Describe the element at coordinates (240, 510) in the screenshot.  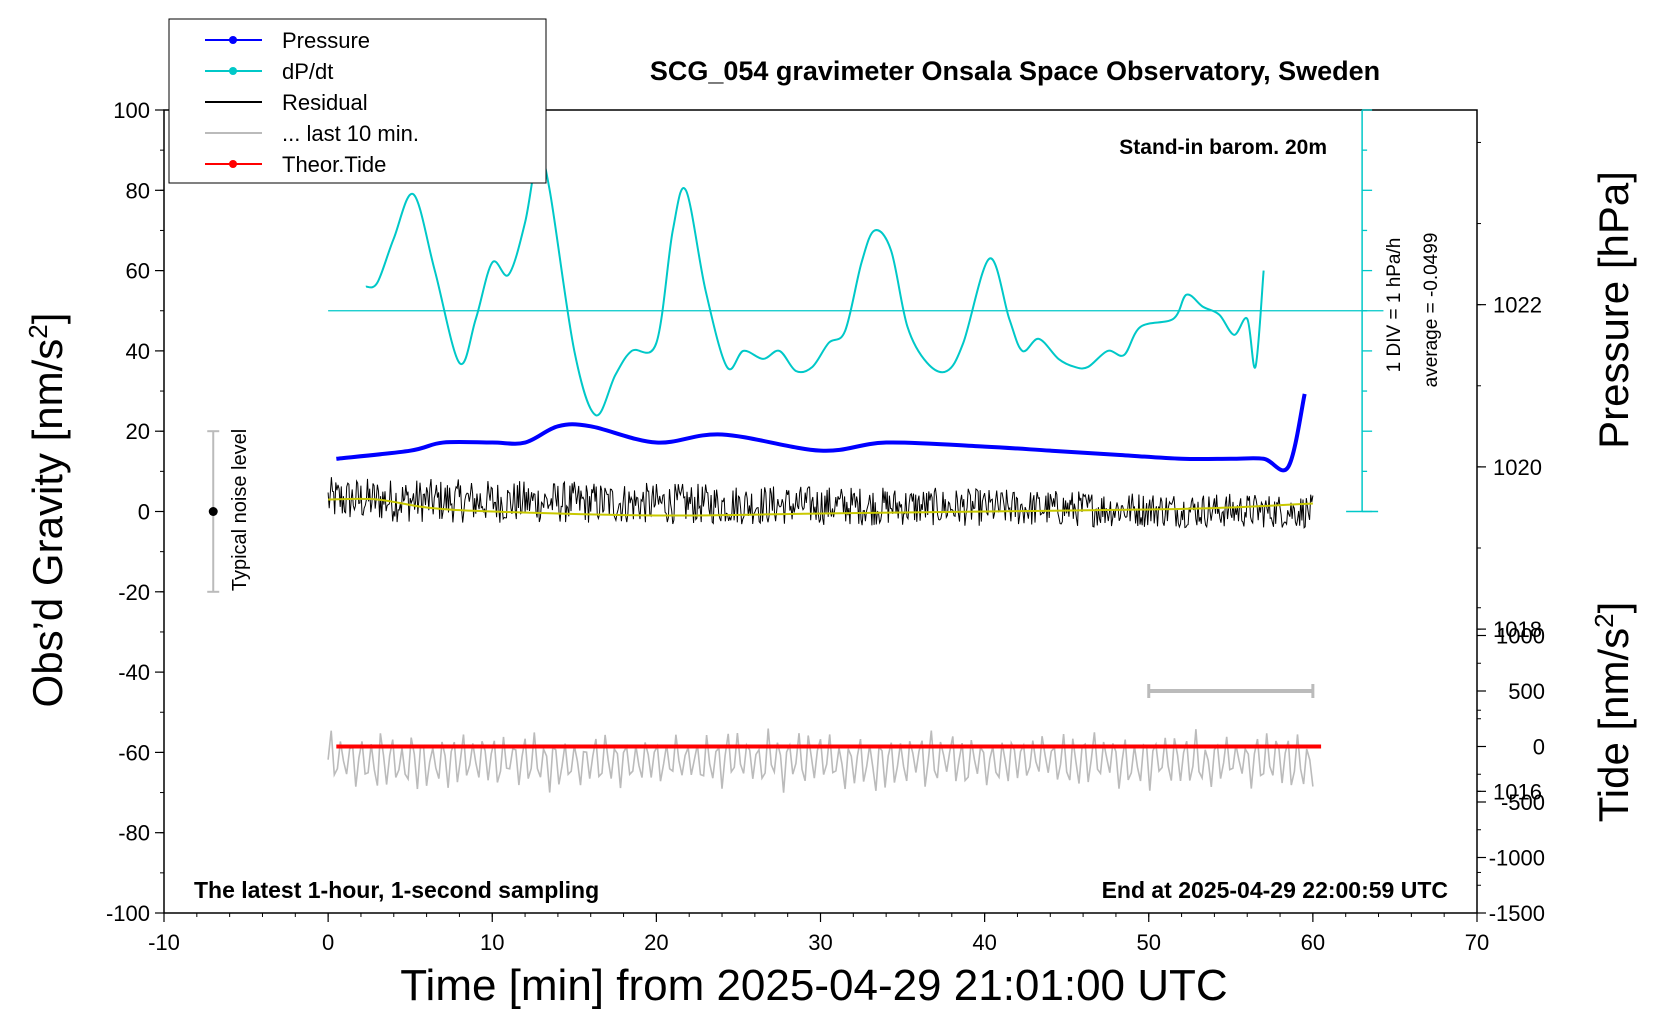
I see `noise-label: Typical noise level` at that location.